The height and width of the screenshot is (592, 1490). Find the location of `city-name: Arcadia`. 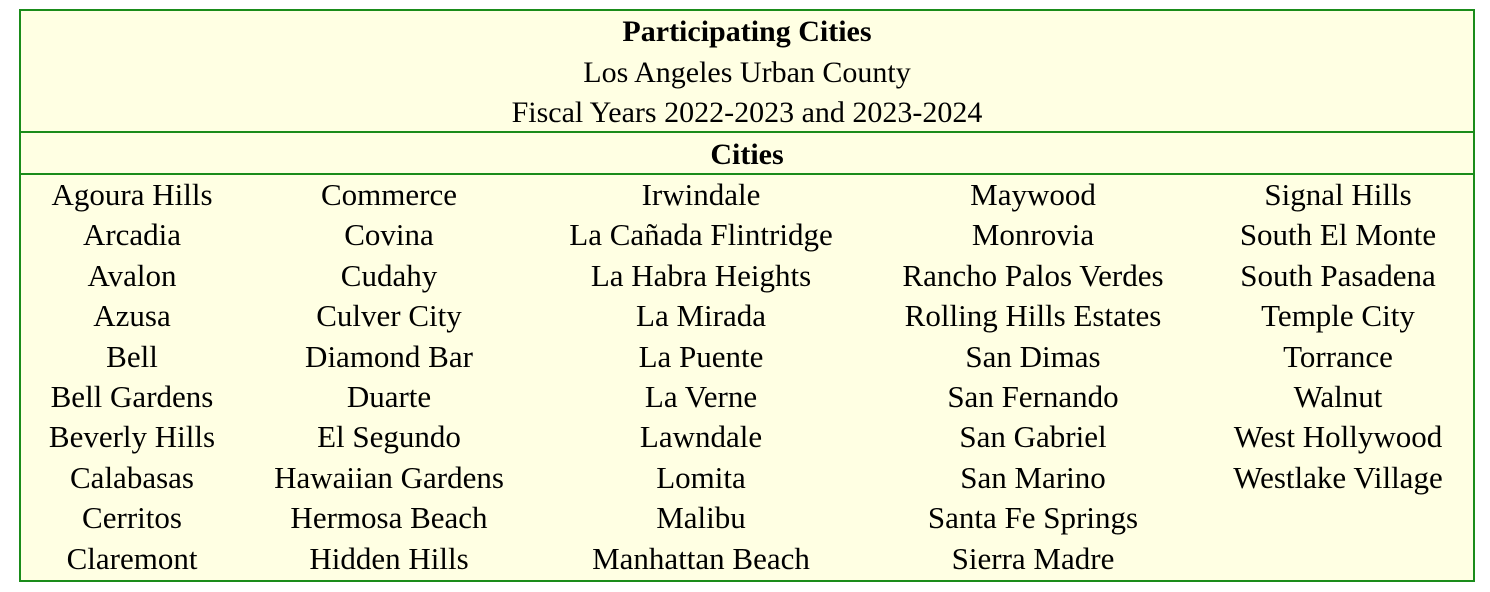

city-name: Arcadia is located at coordinates (132, 235).